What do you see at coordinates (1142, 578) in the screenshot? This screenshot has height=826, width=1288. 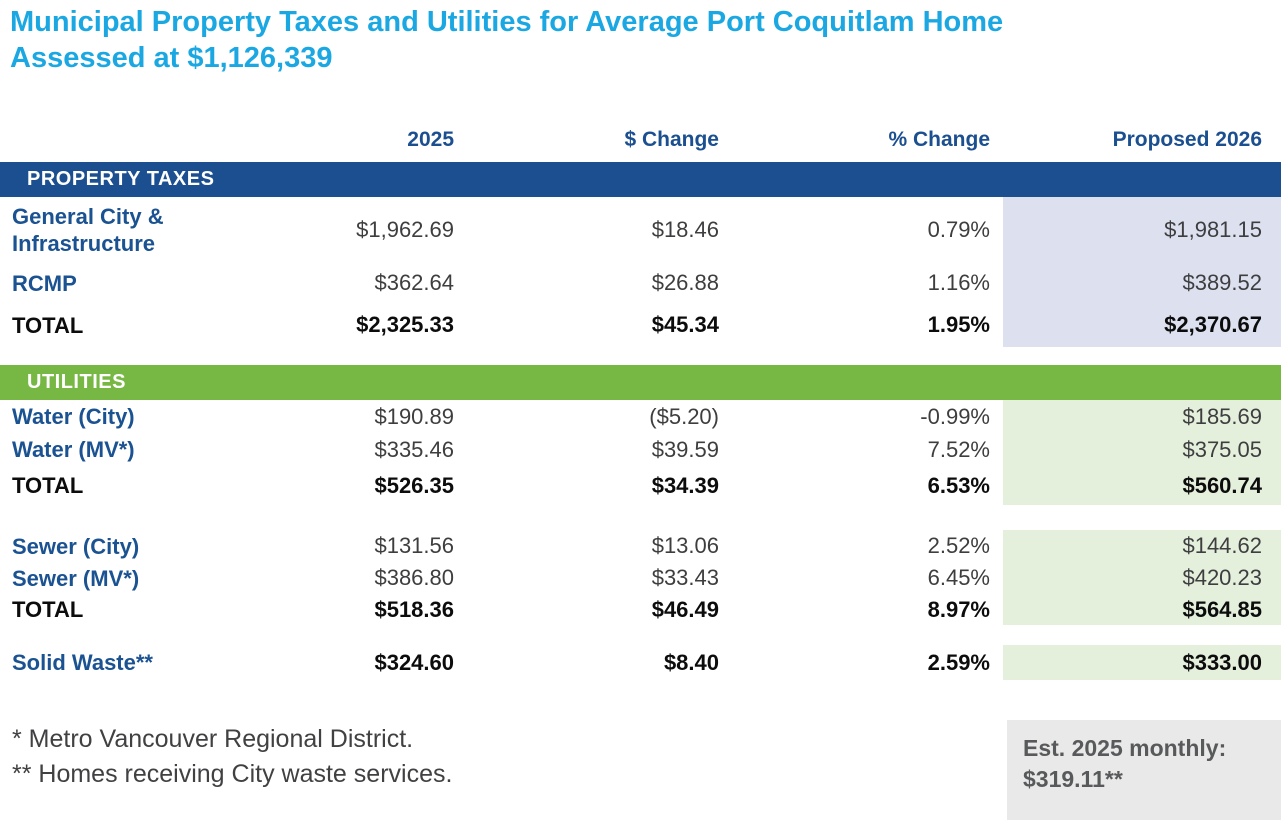 I see `value-proposed-2026: $420.23` at bounding box center [1142, 578].